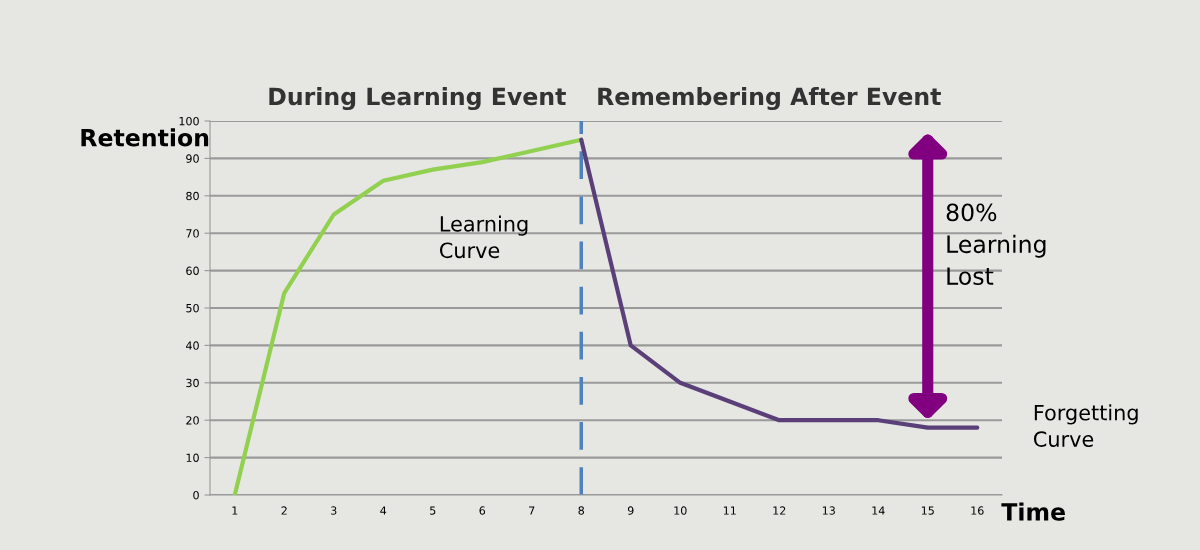 Image resolution: width=1200 pixels, height=550 pixels. I want to click on x-tick-label: 12, so click(779, 510).